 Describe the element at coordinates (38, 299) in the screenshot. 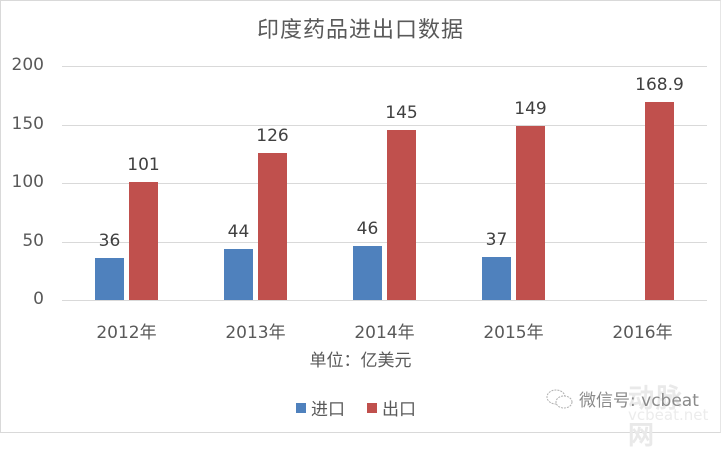

I see `y-tick-label: 0` at that location.